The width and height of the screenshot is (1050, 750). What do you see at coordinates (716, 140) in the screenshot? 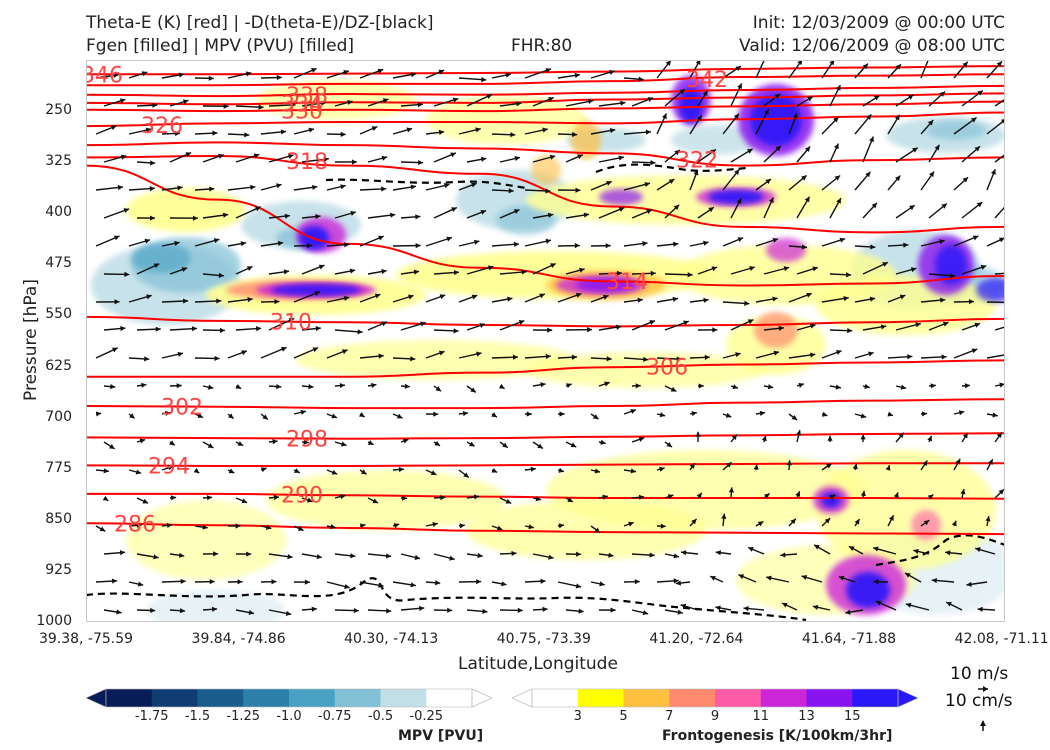
I see `filled-region` at bounding box center [716, 140].